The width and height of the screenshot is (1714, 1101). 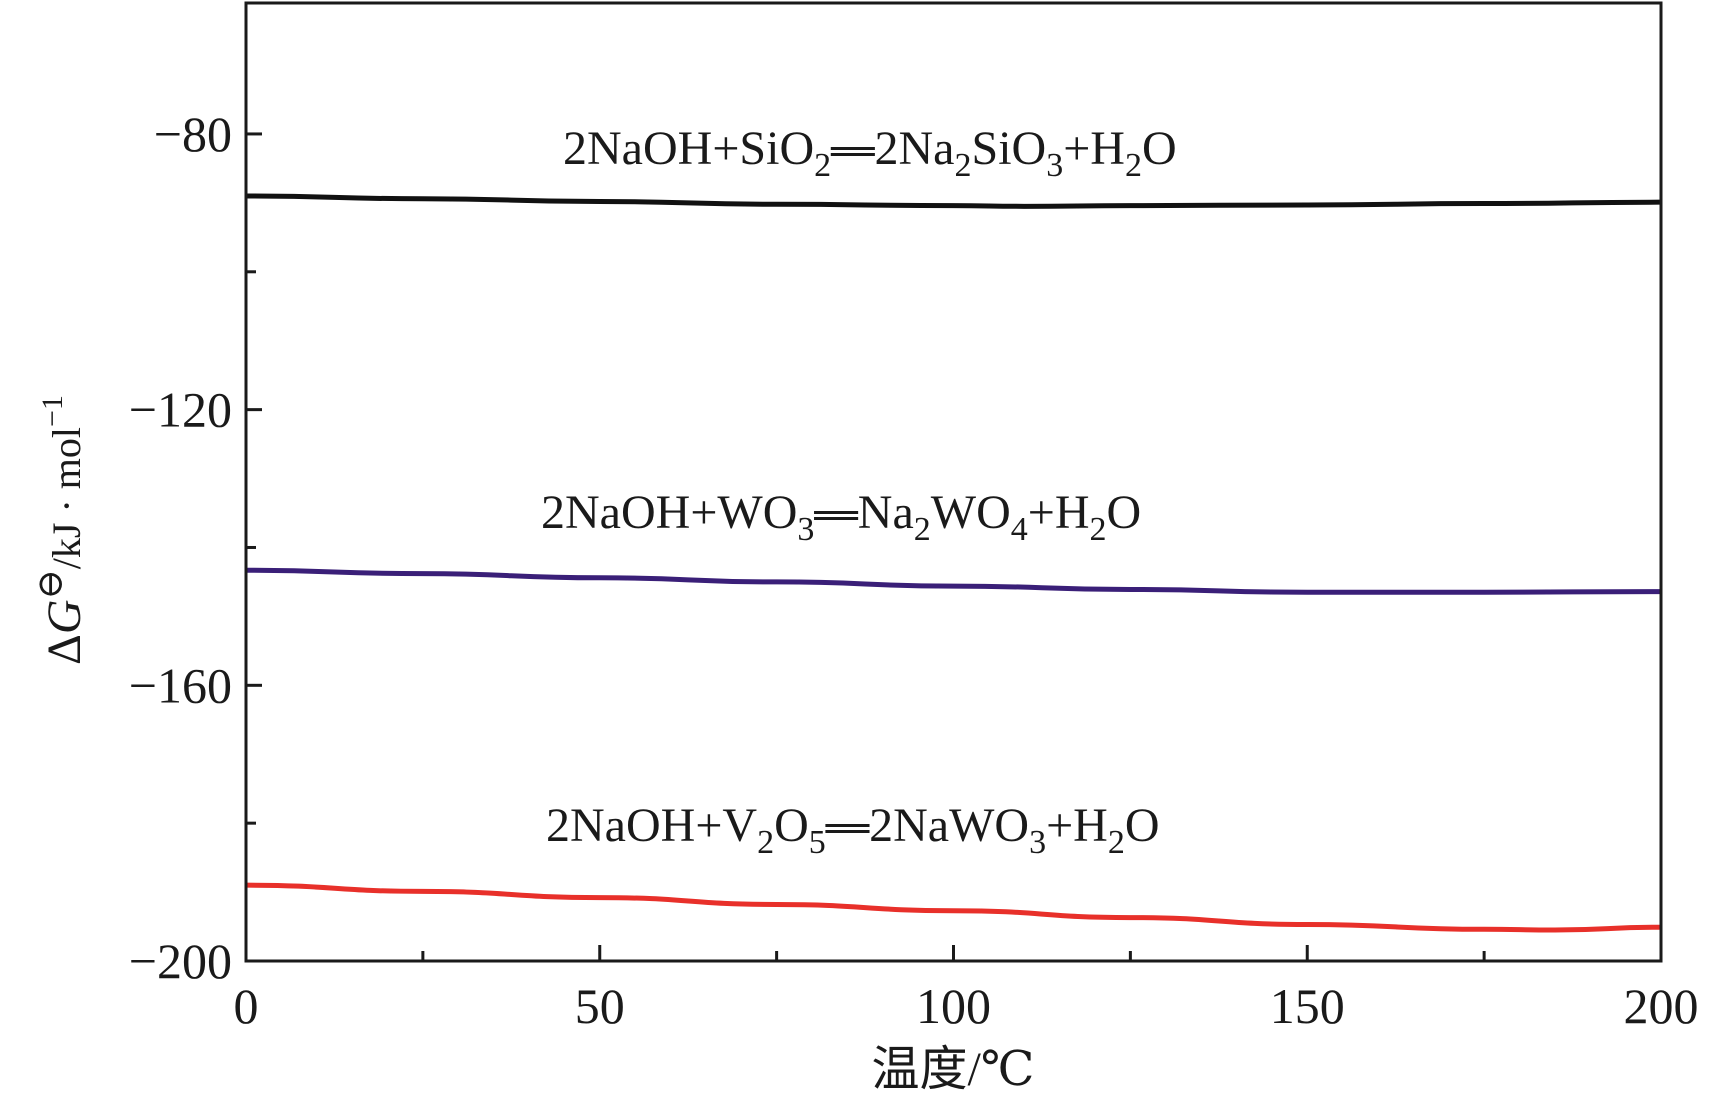 I want to click on x-tick-label: 0, so click(x=246, y=1006).